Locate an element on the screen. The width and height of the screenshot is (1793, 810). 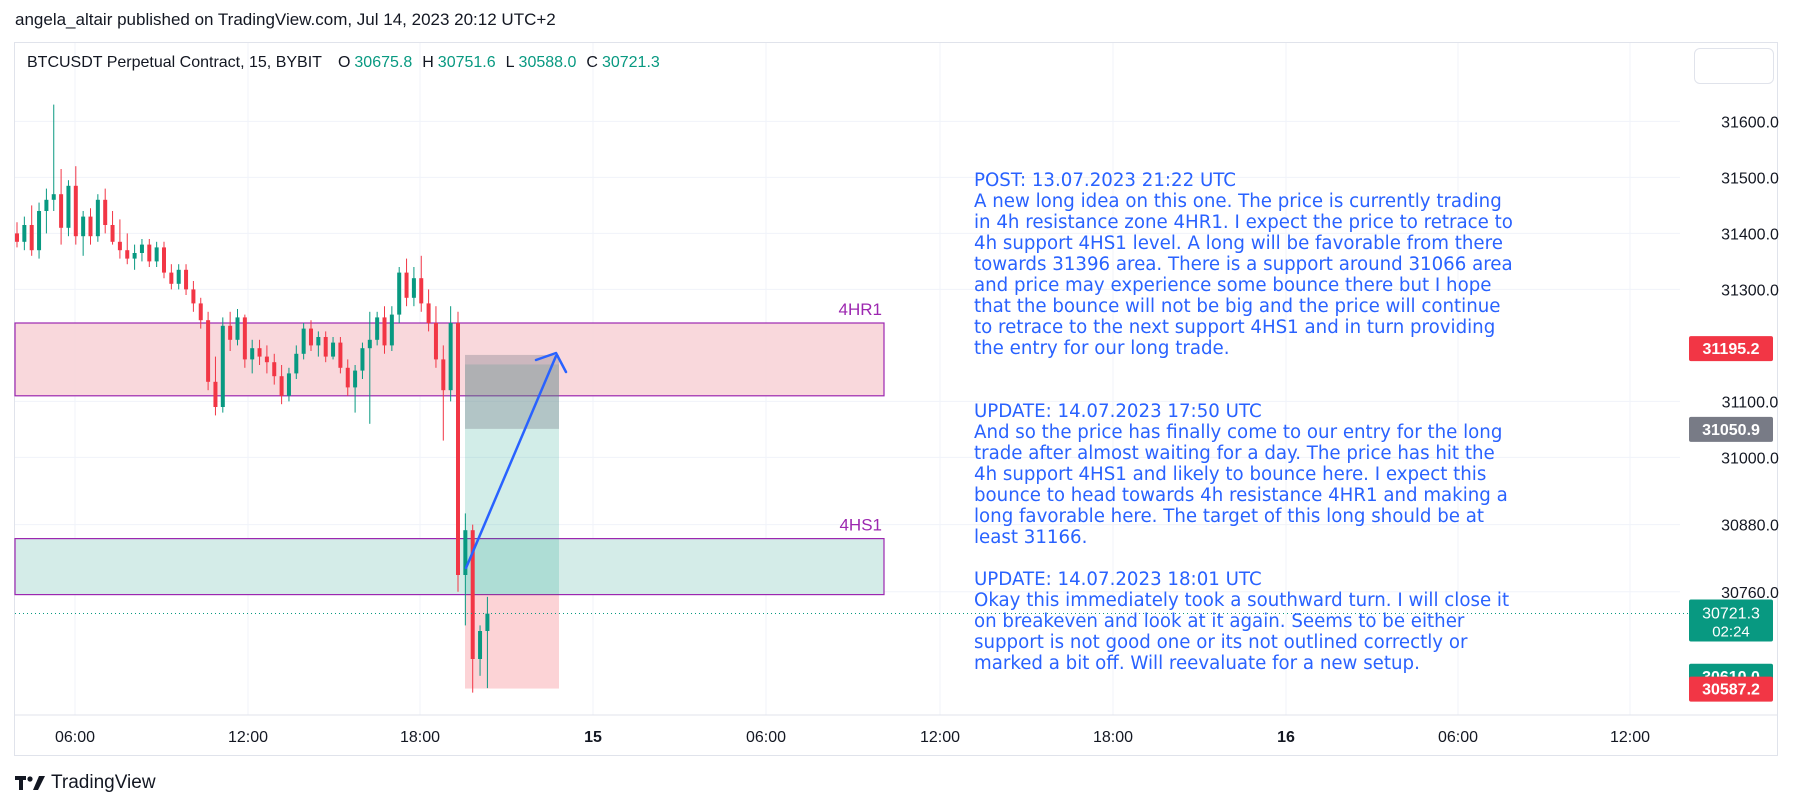
chart-settings-button is located at coordinates (1734, 66).